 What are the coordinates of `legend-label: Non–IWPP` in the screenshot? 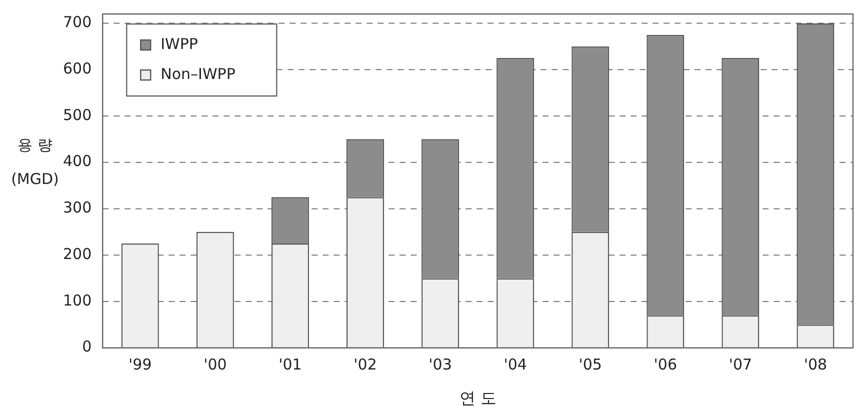 It's located at (198, 73).